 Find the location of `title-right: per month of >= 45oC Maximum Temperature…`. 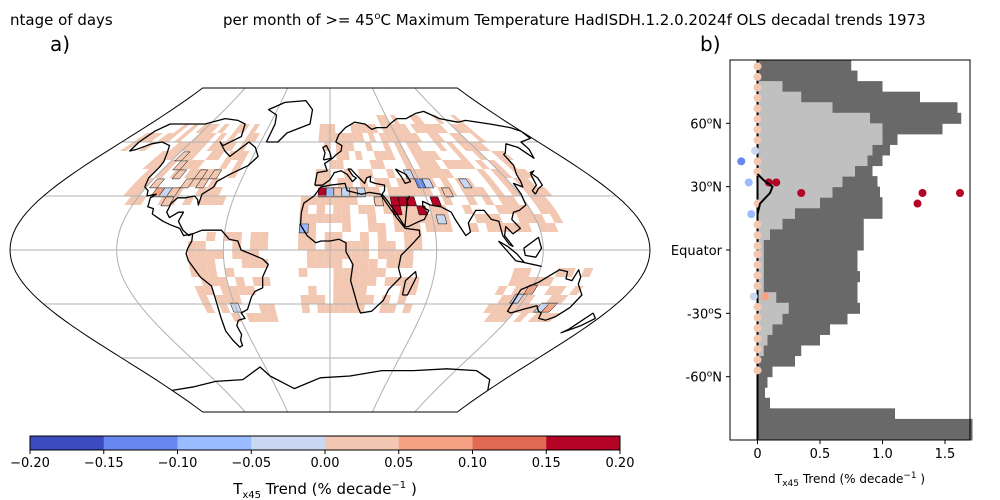

title-right: per month of >= 45oC Maximum Temperature… is located at coordinates (574, 20).